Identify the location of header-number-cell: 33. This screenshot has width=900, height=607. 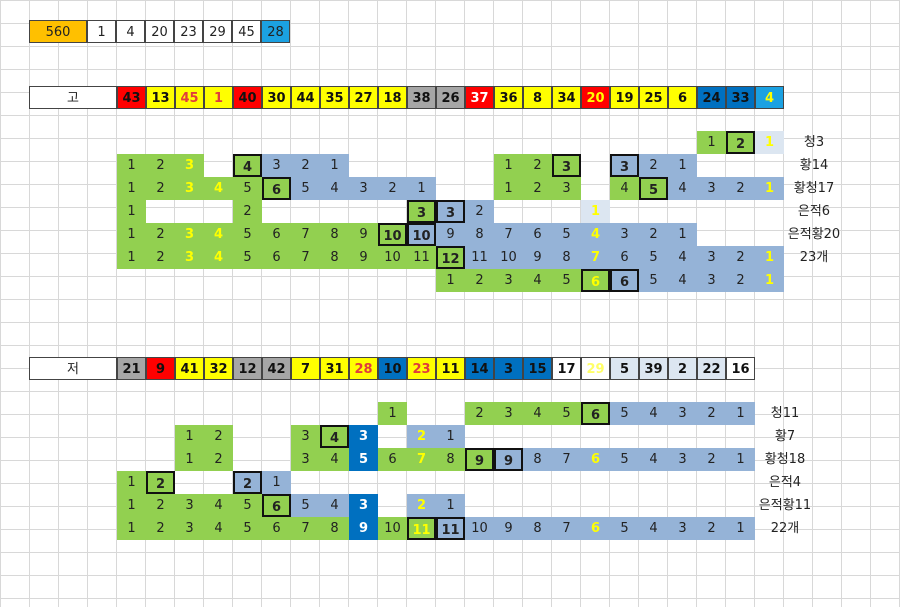
(740, 97).